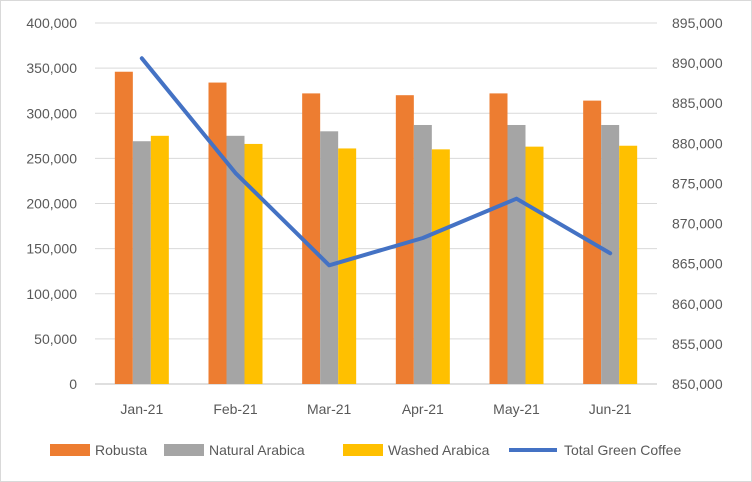 This screenshot has height=482, width=752. I want to click on right-axis-tick-label: 865,000, so click(697, 264).